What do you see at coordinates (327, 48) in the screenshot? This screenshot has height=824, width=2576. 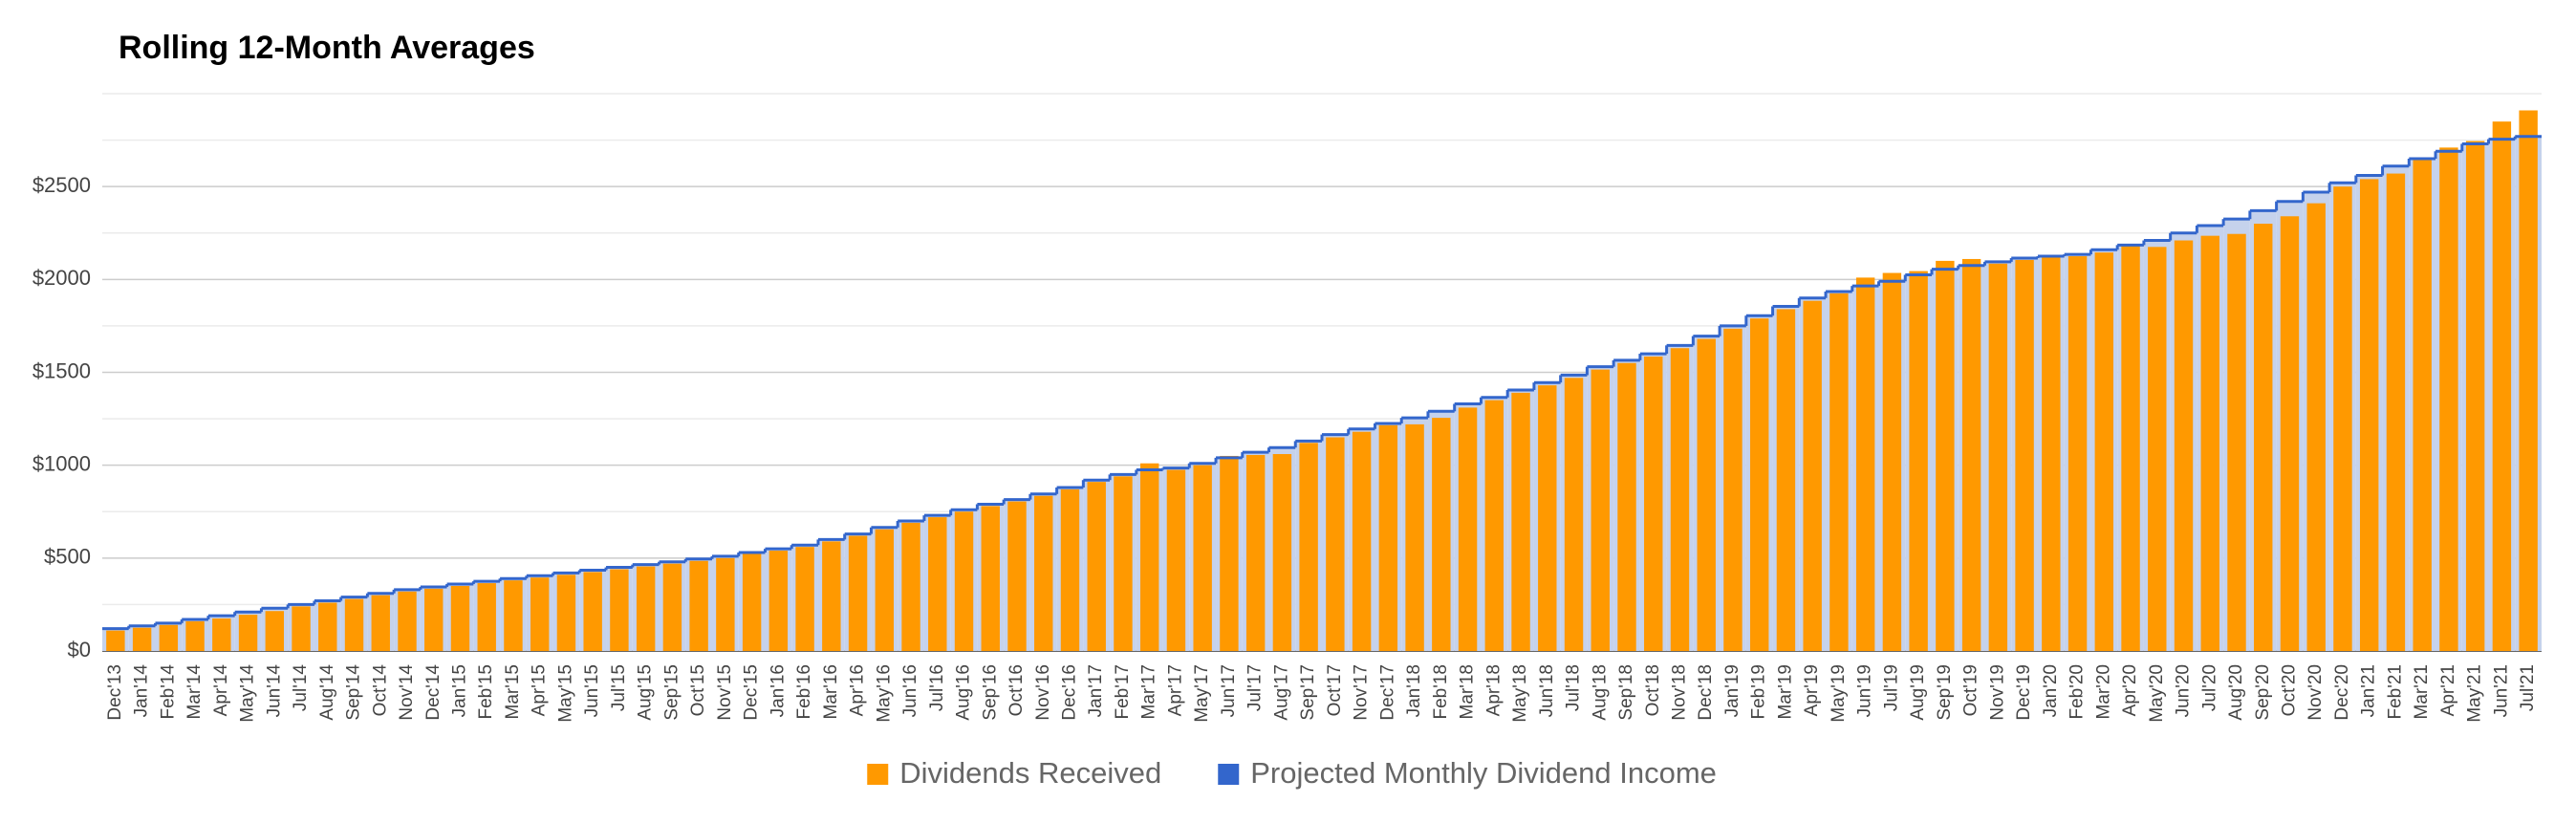 I see `chart-title: Rolling 12-Month Averages` at bounding box center [327, 48].